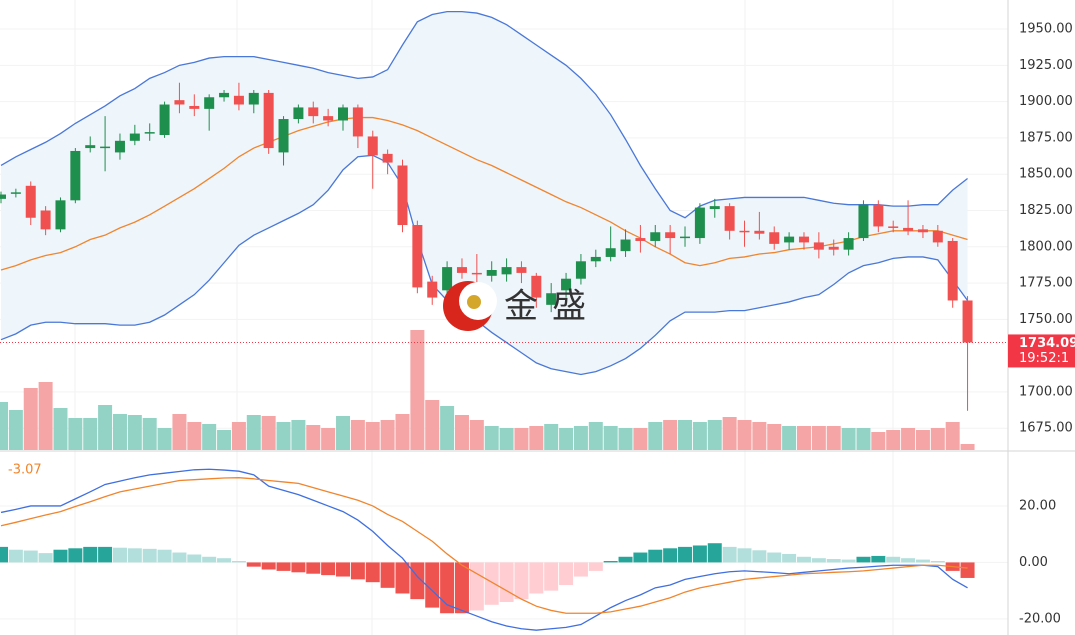 This screenshot has height=635, width=1075. What do you see at coordinates (1046, 29) in the screenshot?
I see `y-tick-label: 1950.00` at bounding box center [1046, 29].